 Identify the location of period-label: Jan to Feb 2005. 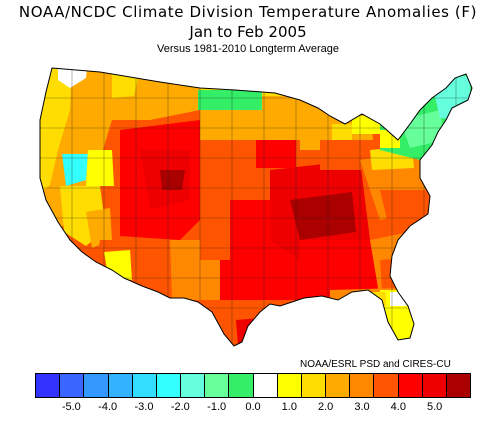
(248, 32).